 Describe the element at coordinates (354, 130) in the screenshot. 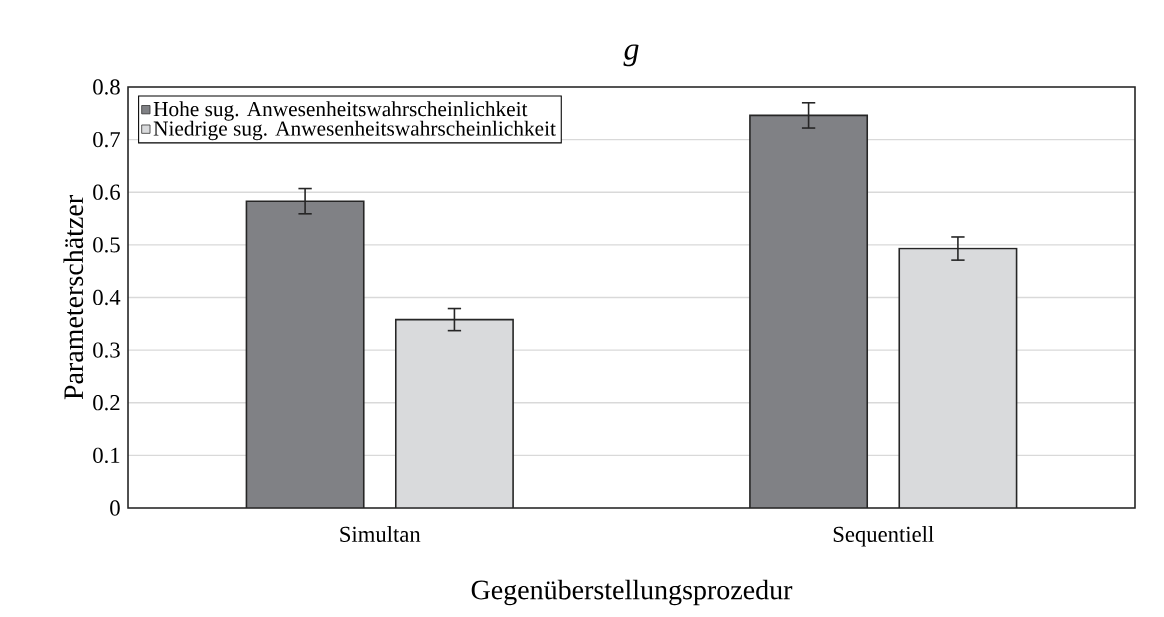

I see `legend-label: Niedrige sug. Anwesenheitswahrscheinlichkeit` at that location.